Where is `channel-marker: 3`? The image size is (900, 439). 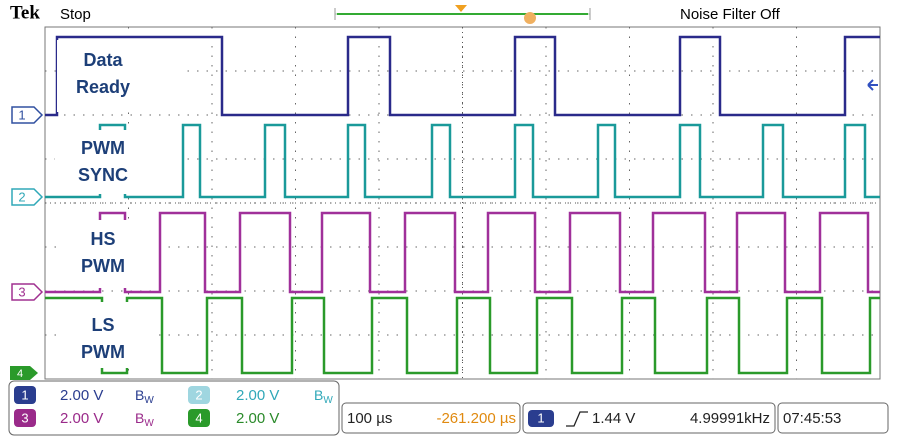 channel-marker: 3 is located at coordinates (21, 291).